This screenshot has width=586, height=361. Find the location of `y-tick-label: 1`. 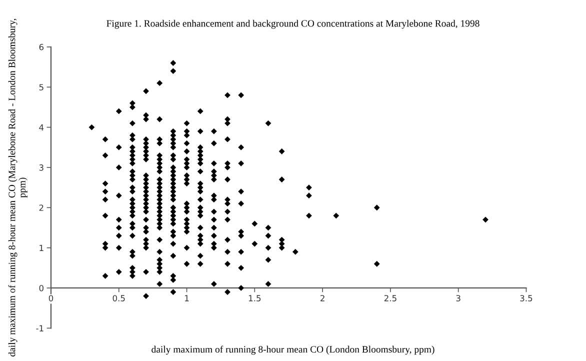

y-tick-label: 1 is located at coordinates (42, 247).